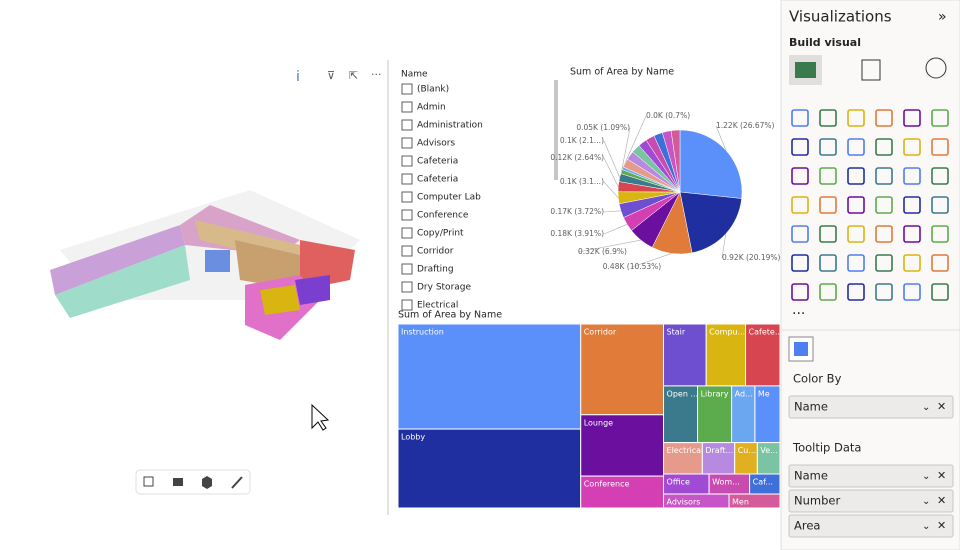 This screenshot has width=960, height=550. I want to click on build-icon, so click(805, 70).